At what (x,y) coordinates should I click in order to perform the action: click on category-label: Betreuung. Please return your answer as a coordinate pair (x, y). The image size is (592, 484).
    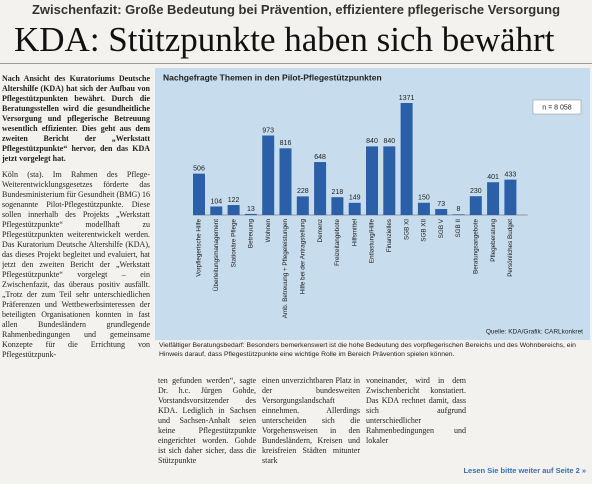
    Looking at the image, I should click on (251, 234).